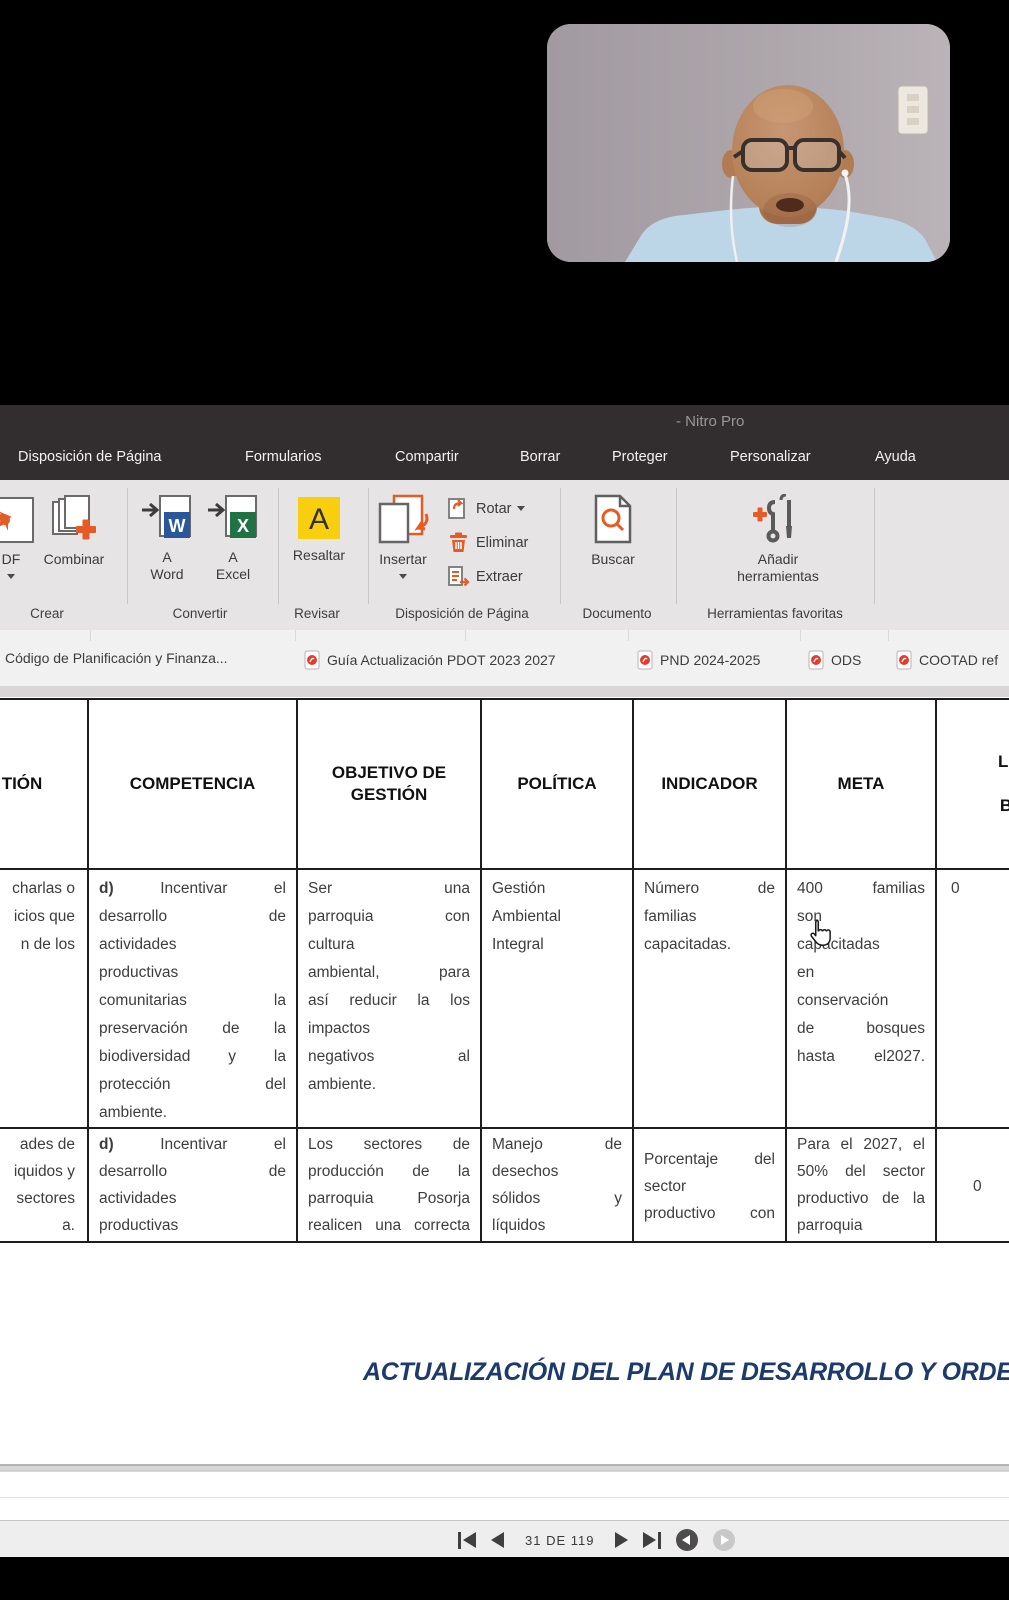 Image resolution: width=1009 pixels, height=1600 pixels. I want to click on col-header-competencia: COMPETENCIA, so click(192, 784).